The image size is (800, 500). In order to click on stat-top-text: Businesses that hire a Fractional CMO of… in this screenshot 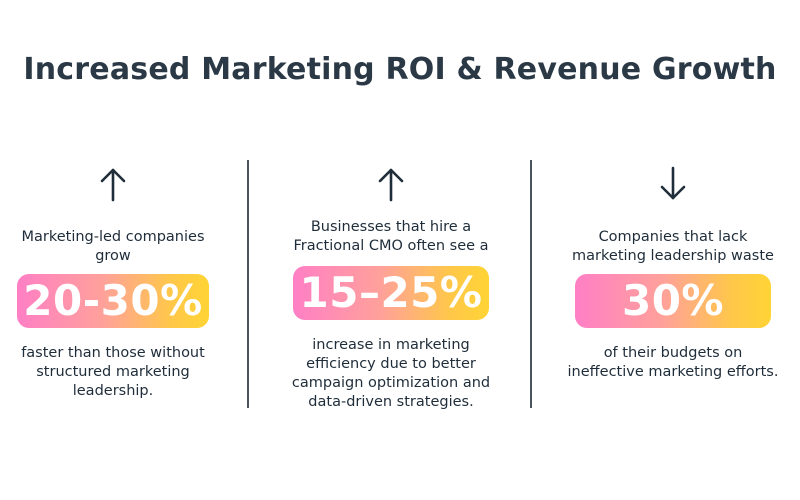, I will do `click(391, 236)`.